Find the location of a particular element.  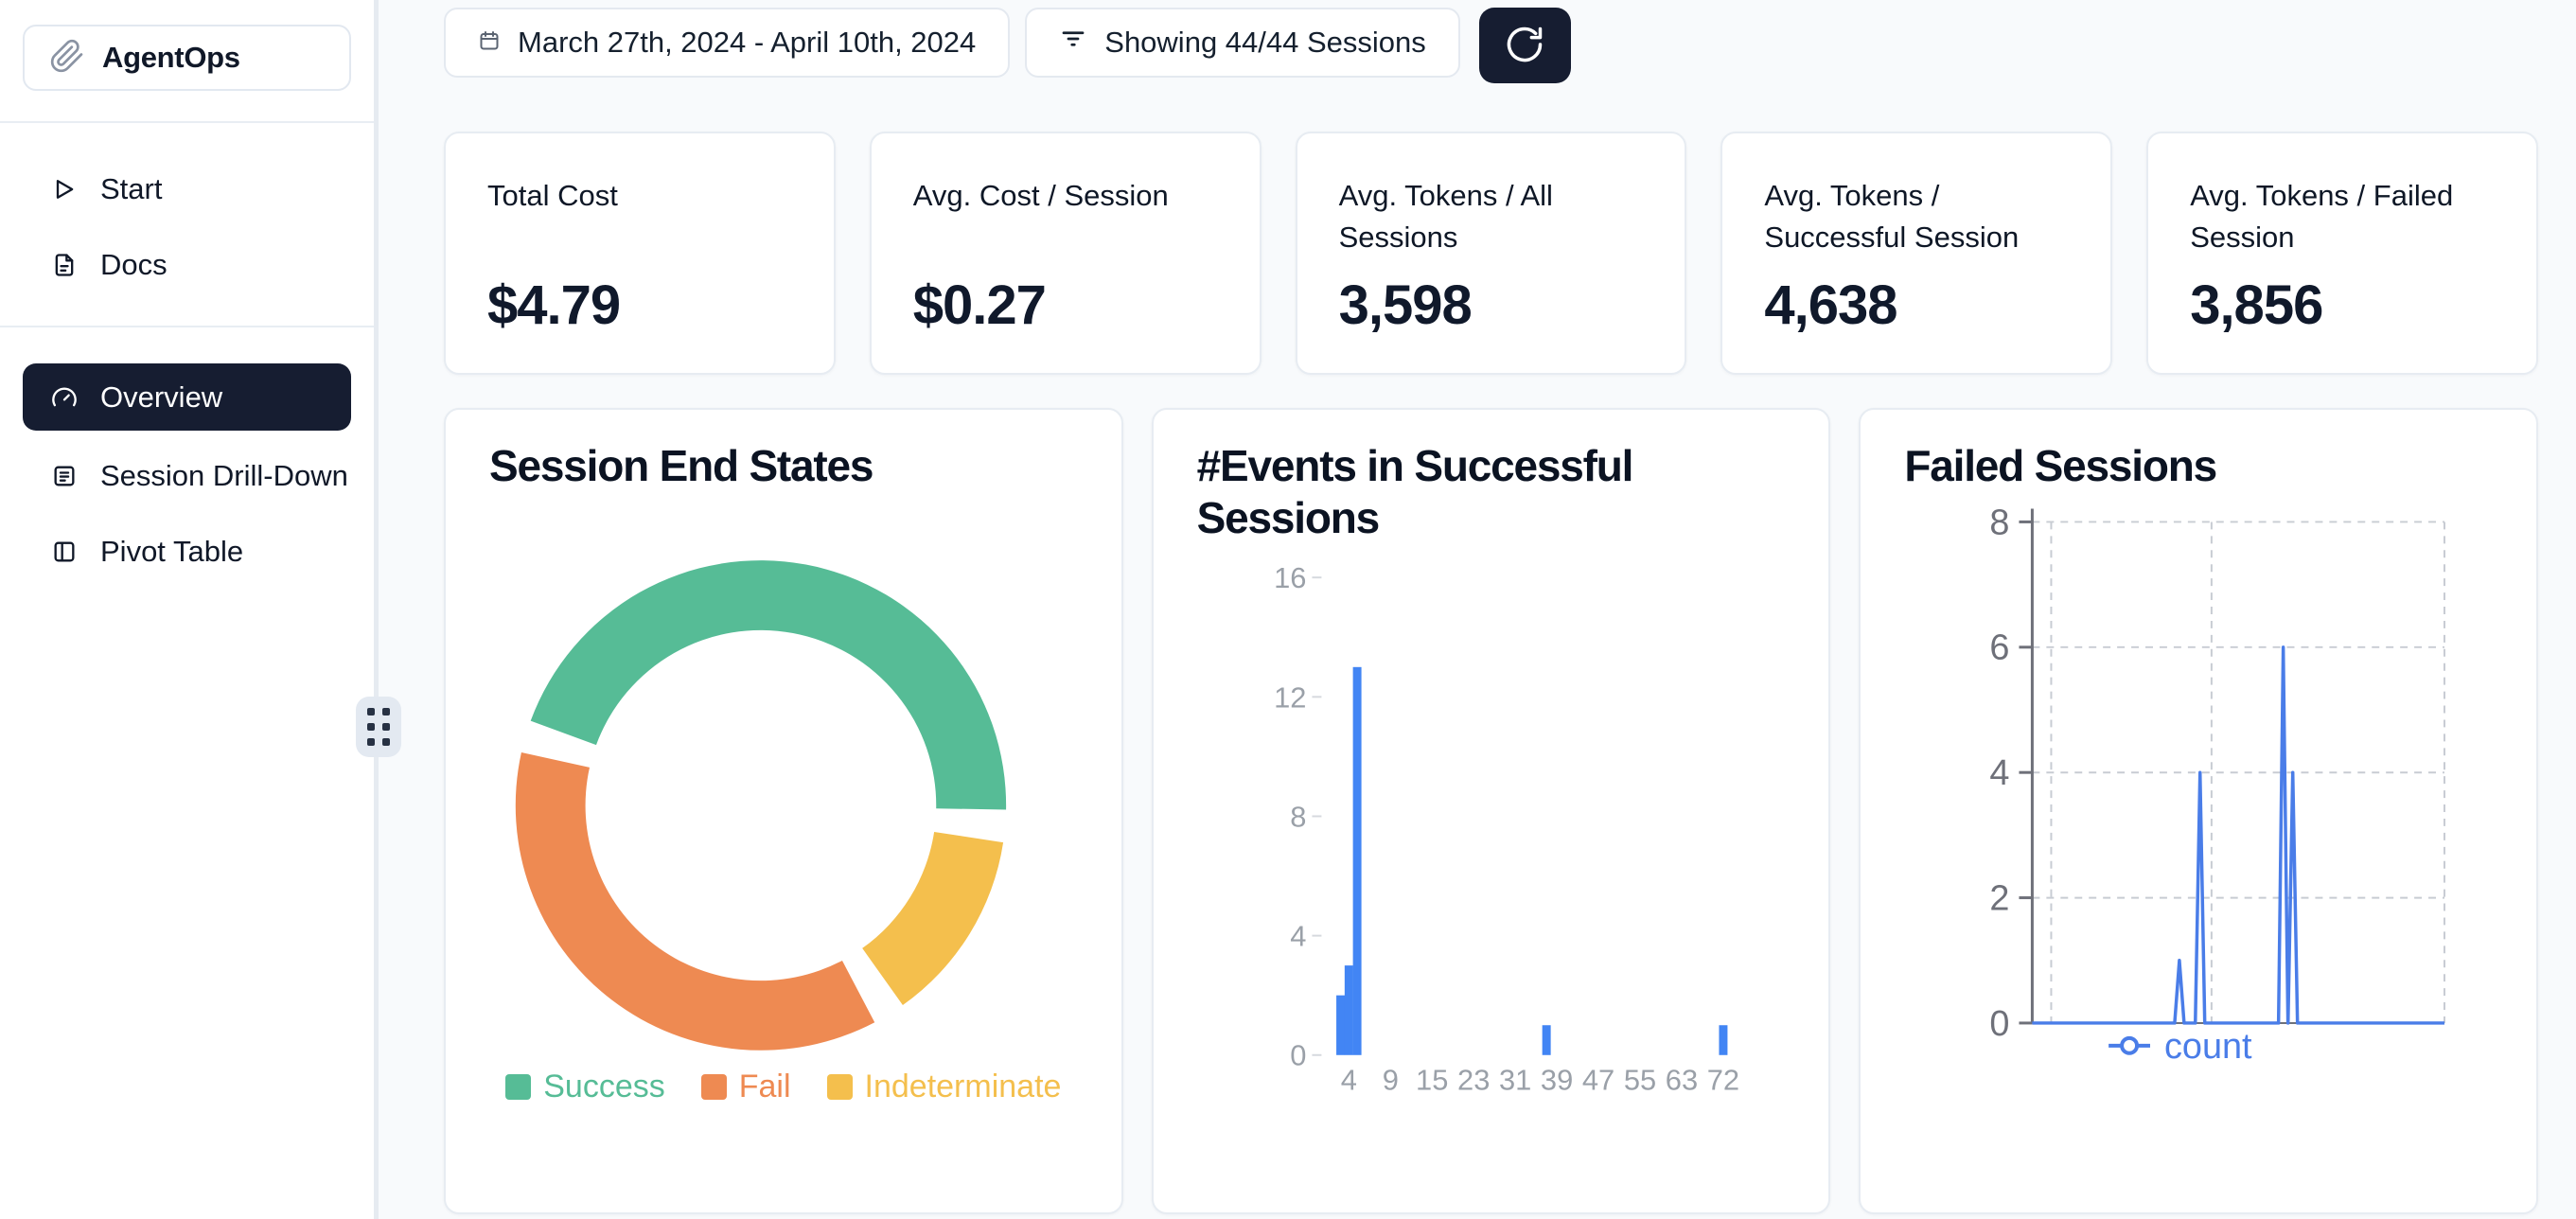

stat-label: Avg. Cost / Session is located at coordinates (1040, 195).